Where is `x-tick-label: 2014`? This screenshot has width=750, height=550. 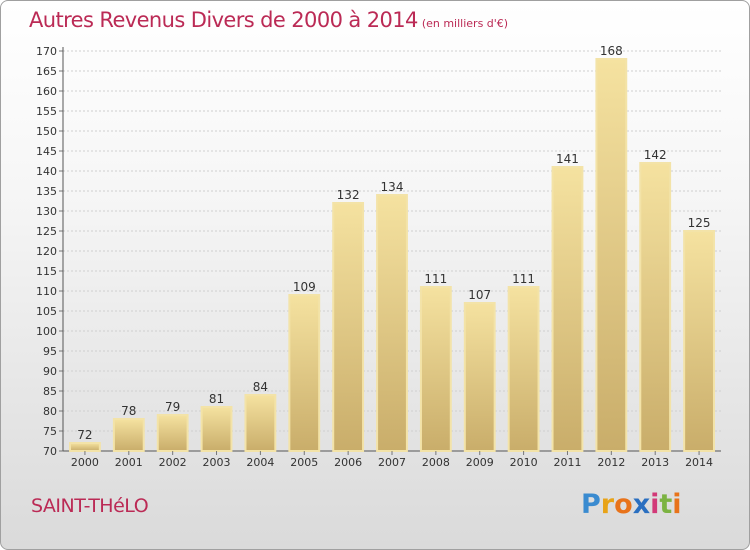
x-tick-label: 2014 is located at coordinates (699, 462).